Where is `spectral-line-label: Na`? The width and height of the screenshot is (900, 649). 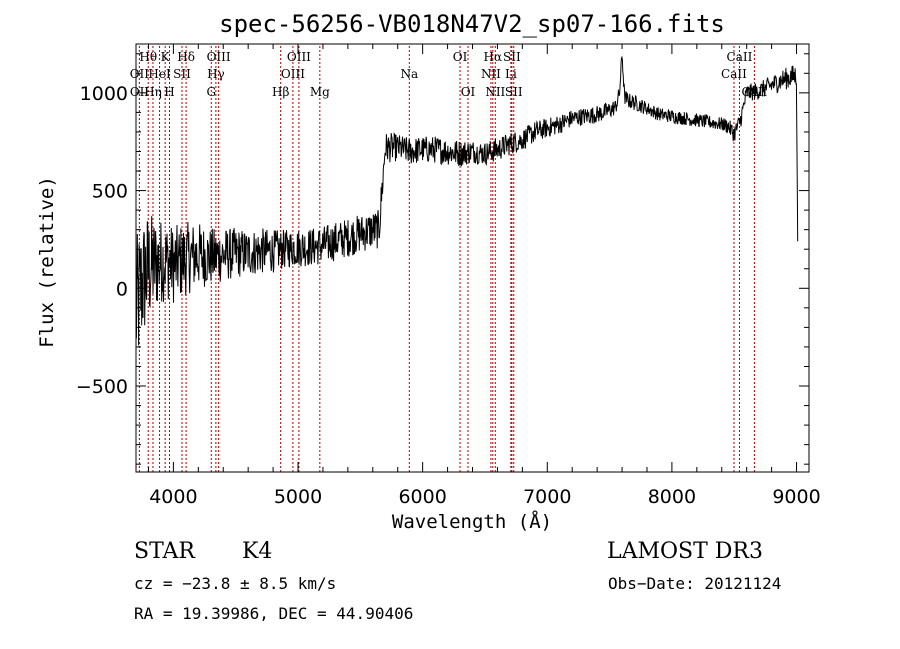 spectral-line-label: Na is located at coordinates (409, 74).